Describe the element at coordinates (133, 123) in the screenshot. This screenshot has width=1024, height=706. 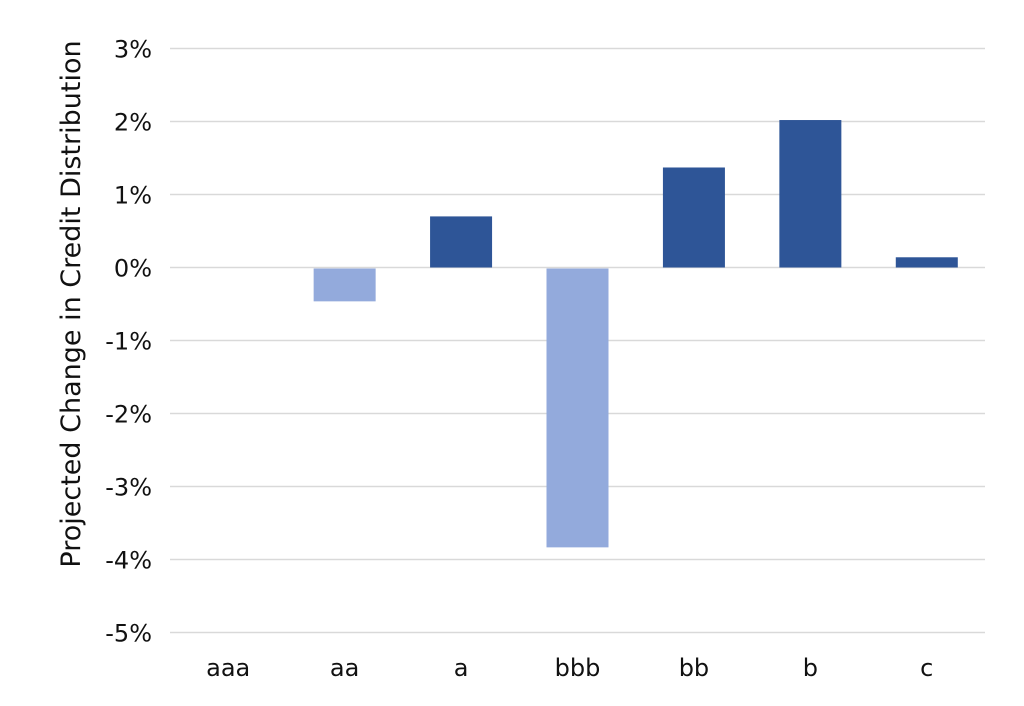
I see `y-tick-label: 2%` at that location.